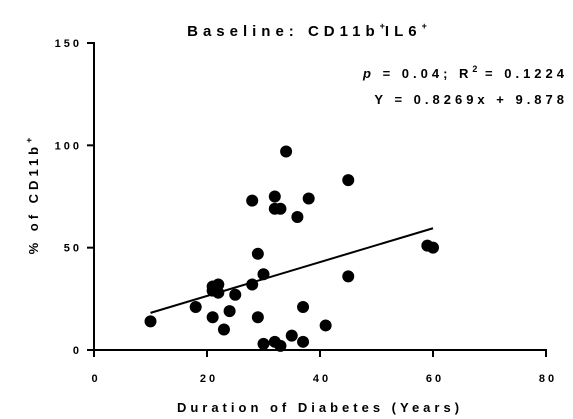  Describe the element at coordinates (32, 196) in the screenshot. I see `y-axis-label: % of CD11b+` at that location.